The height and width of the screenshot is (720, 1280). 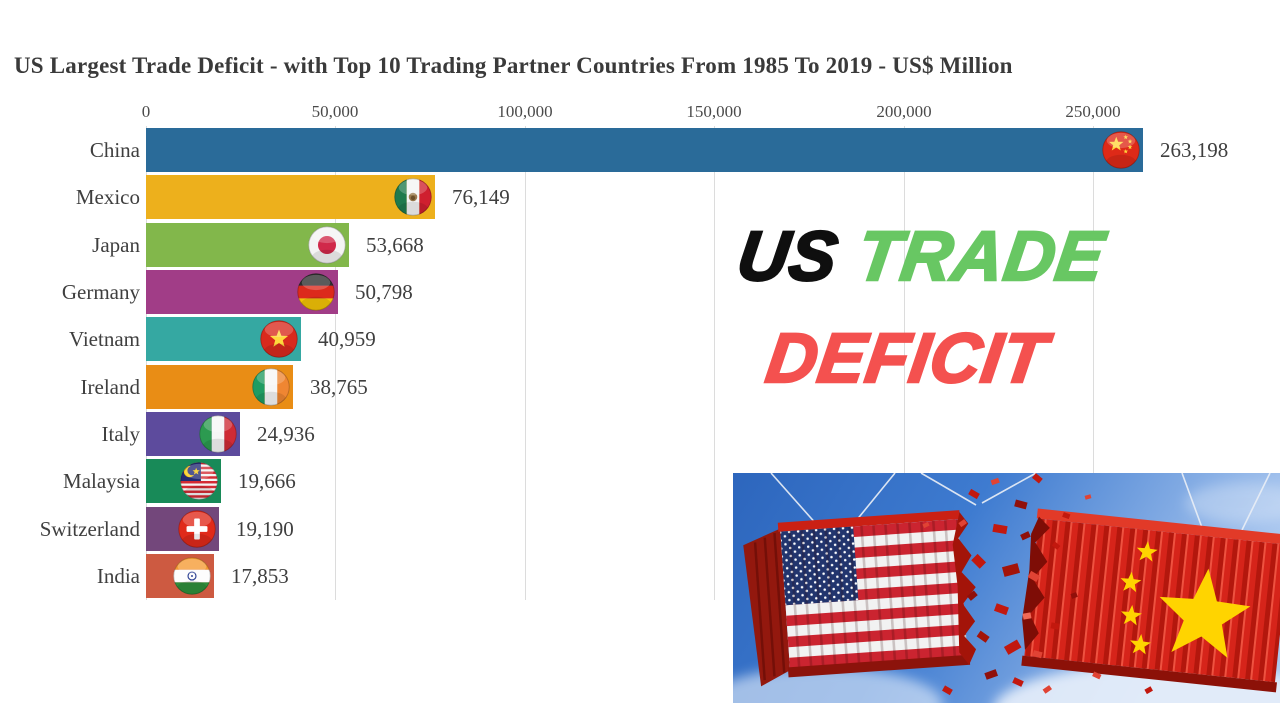 I want to click on mexico-flag-icon, so click(x=413, y=197).